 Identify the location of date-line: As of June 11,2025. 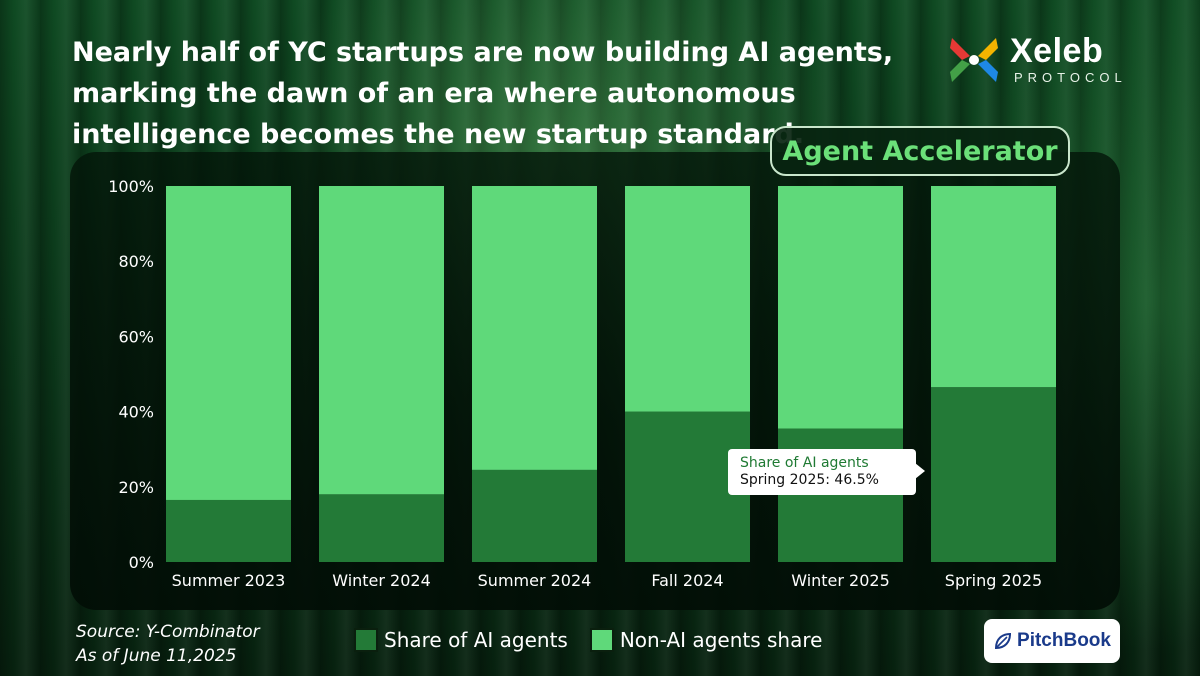
(156, 656).